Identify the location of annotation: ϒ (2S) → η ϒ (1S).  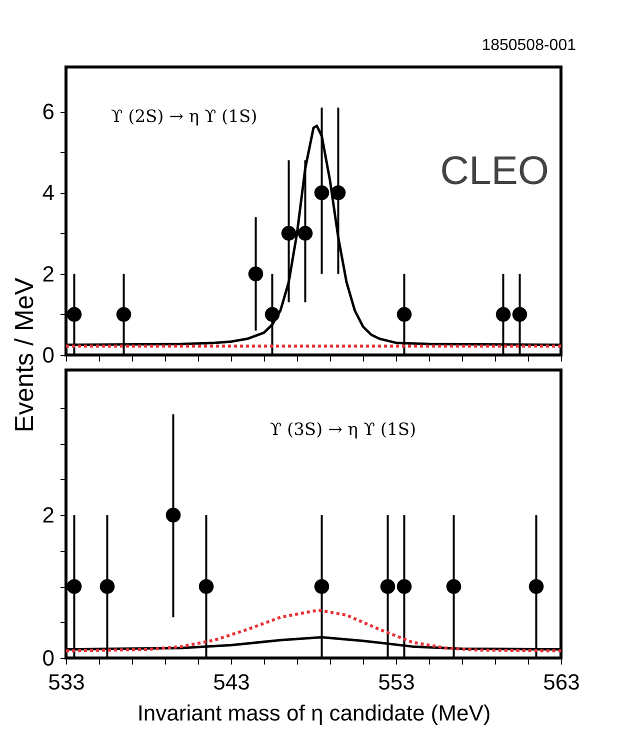
(184, 117).